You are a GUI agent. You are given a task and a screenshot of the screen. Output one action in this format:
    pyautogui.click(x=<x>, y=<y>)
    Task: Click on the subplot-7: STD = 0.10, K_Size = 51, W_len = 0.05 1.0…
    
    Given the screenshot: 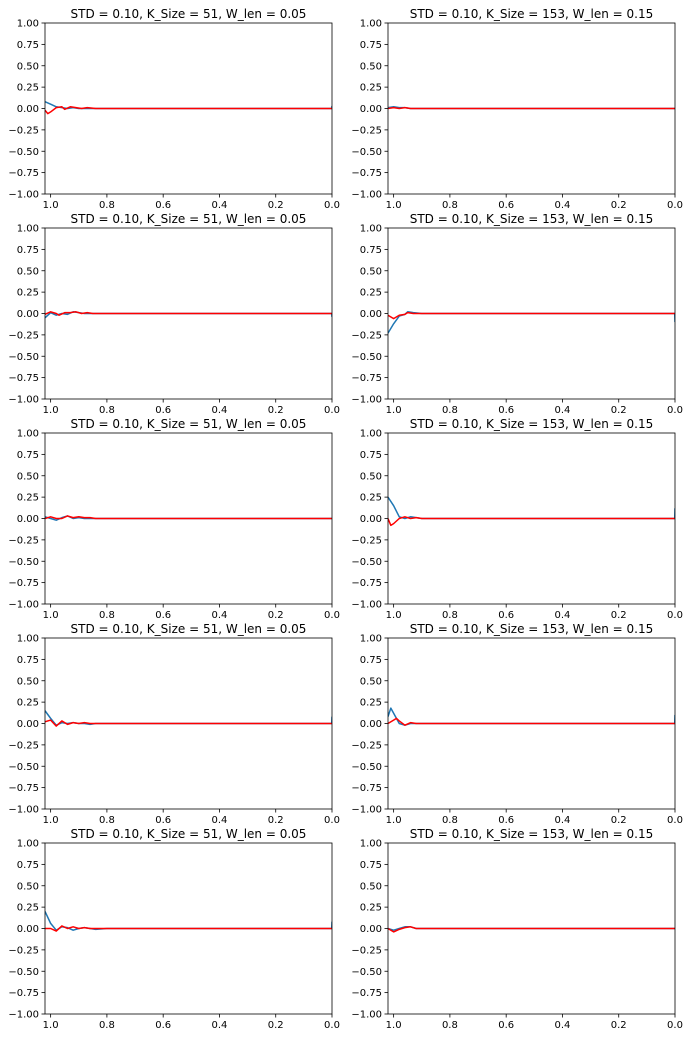 What is the action you would take?
    pyautogui.click(x=174, y=724)
    